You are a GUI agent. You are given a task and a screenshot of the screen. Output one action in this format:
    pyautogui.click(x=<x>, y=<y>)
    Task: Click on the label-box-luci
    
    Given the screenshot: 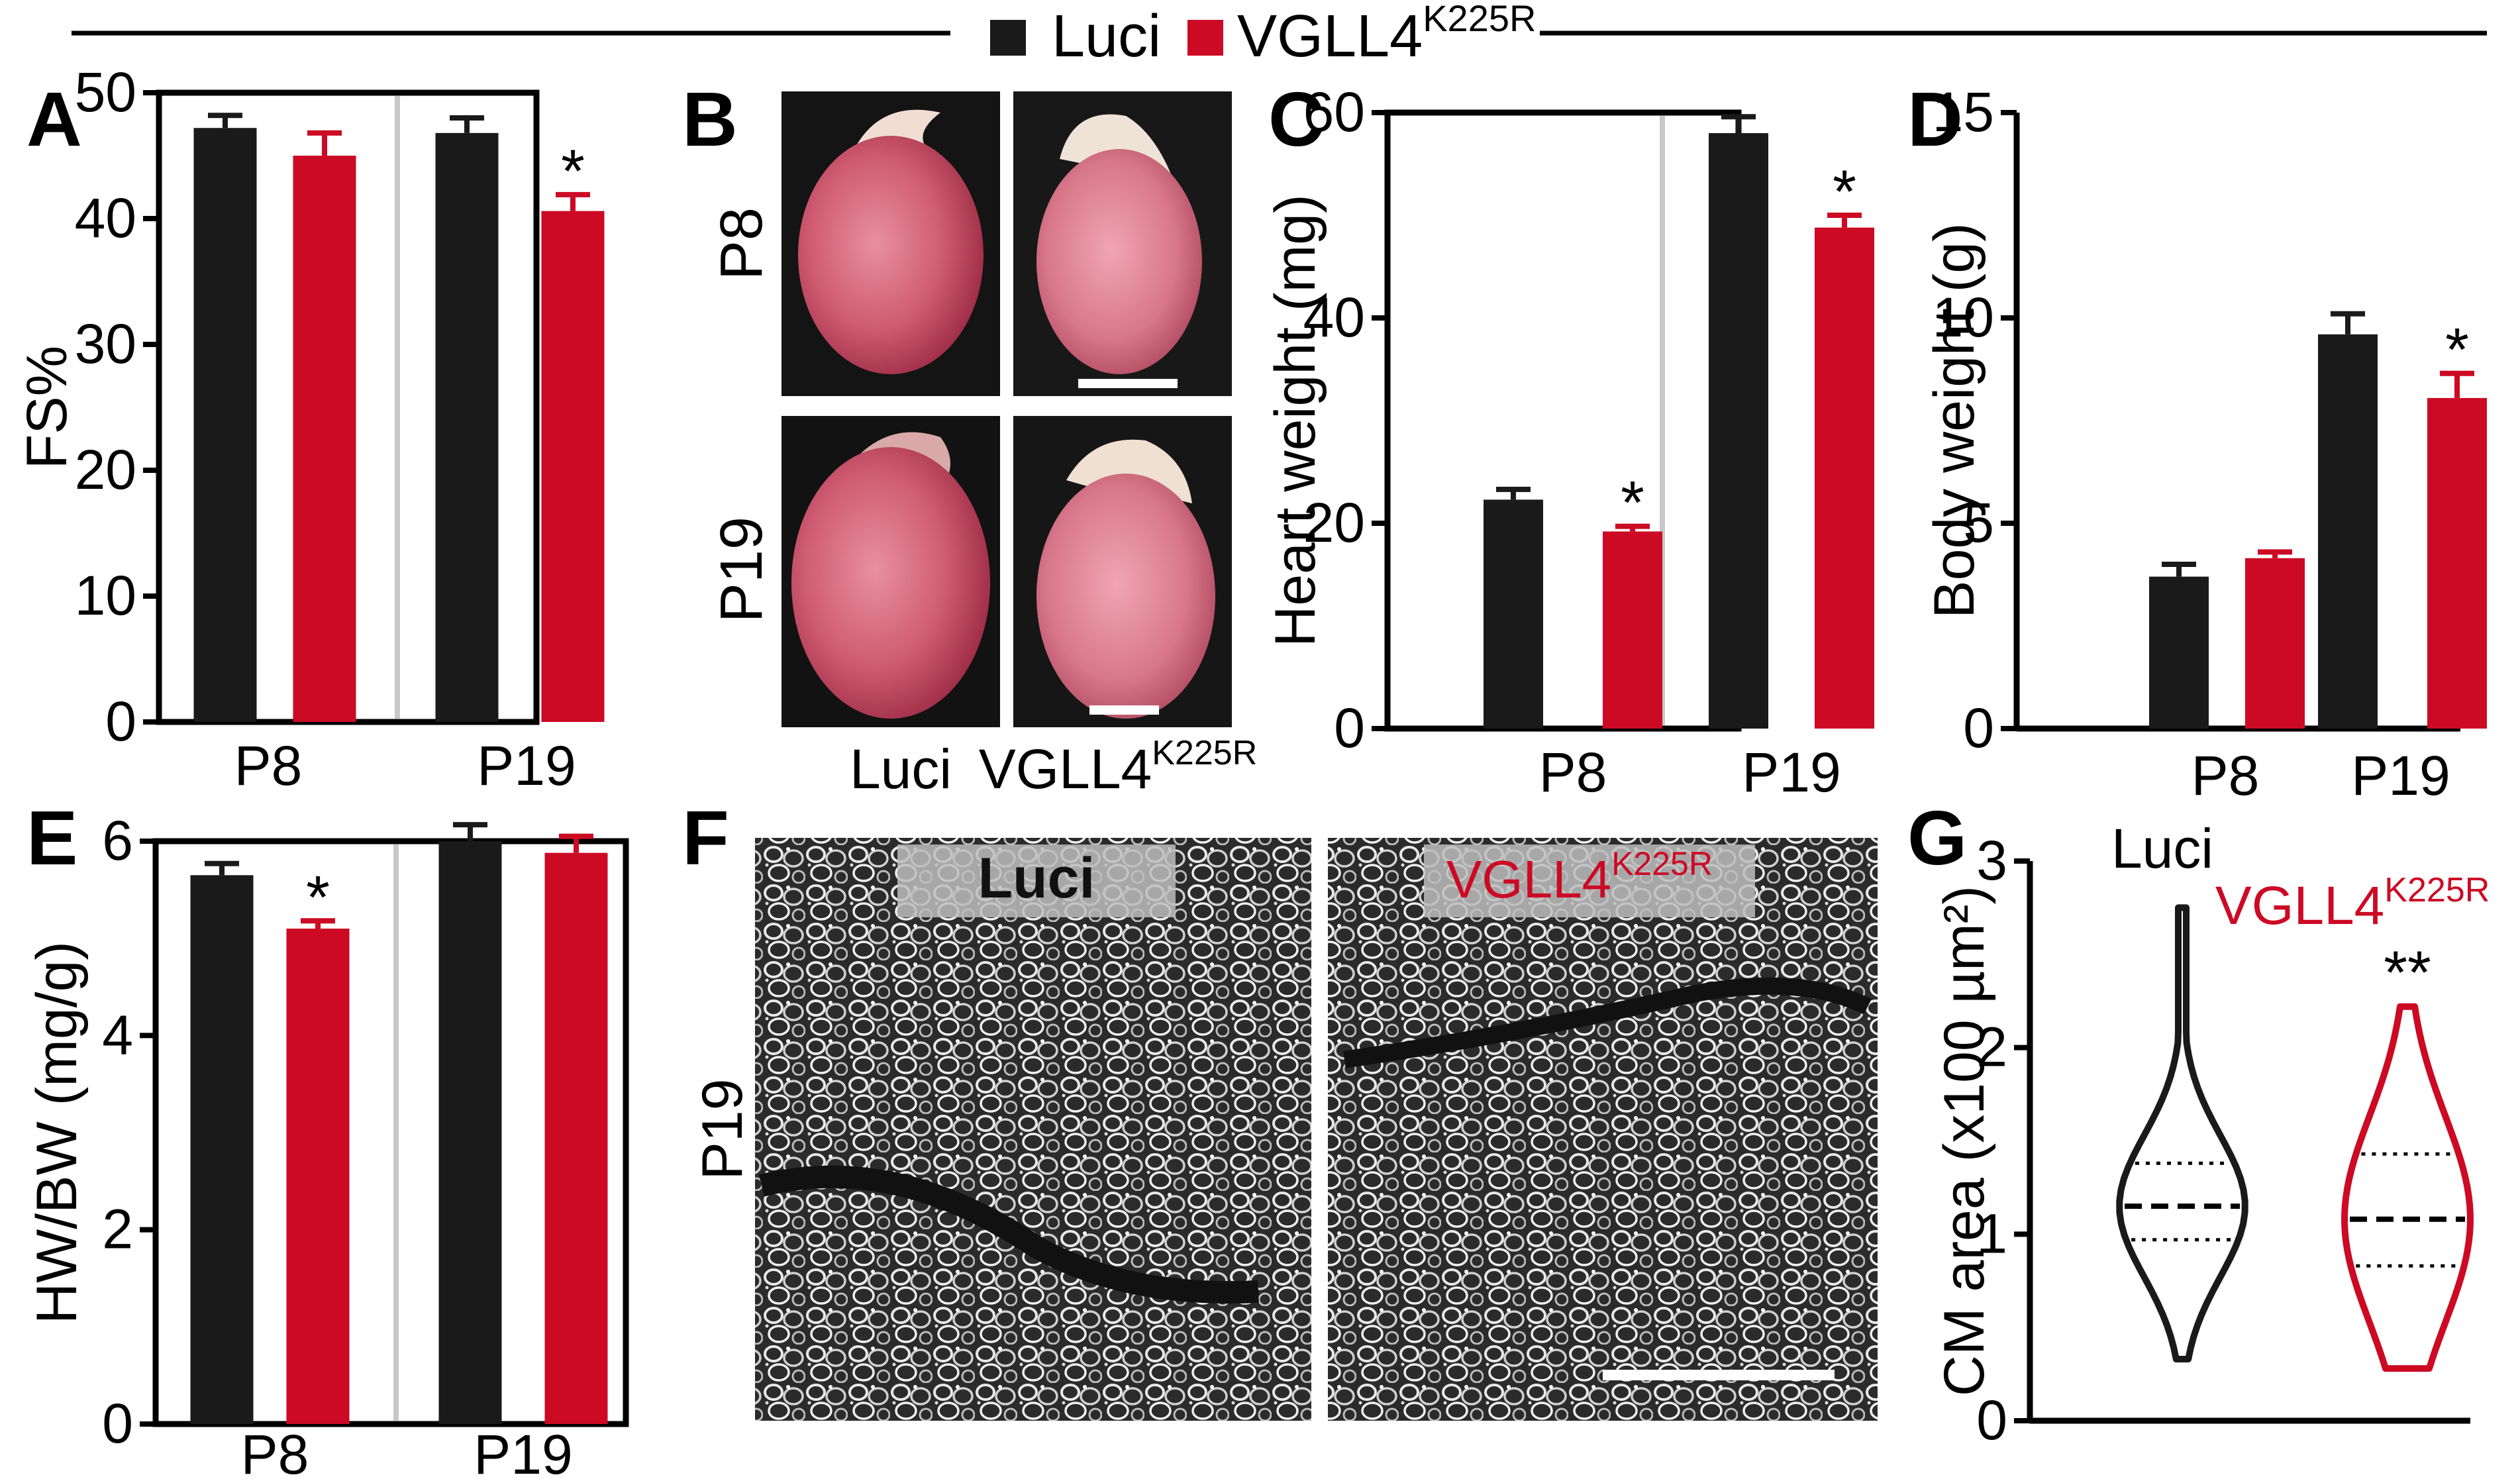 What is the action you would take?
    pyautogui.click(x=1036, y=880)
    